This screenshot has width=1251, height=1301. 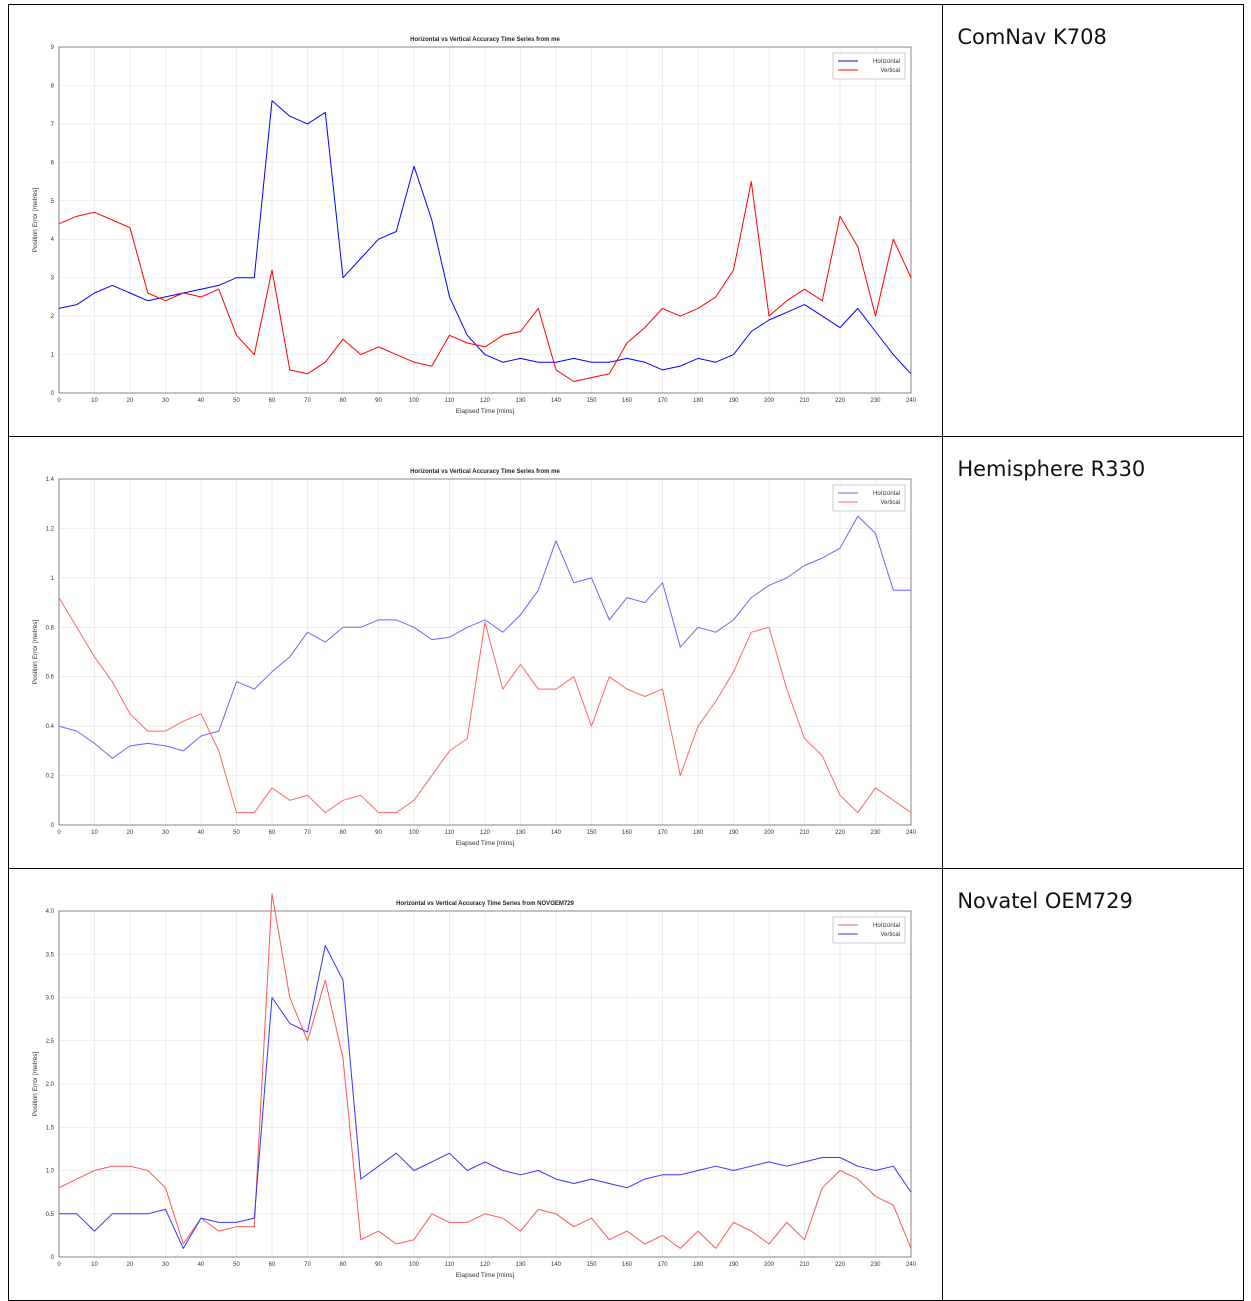 What do you see at coordinates (50, 1085) in the screenshot?
I see `y-tick-label: 2.0` at bounding box center [50, 1085].